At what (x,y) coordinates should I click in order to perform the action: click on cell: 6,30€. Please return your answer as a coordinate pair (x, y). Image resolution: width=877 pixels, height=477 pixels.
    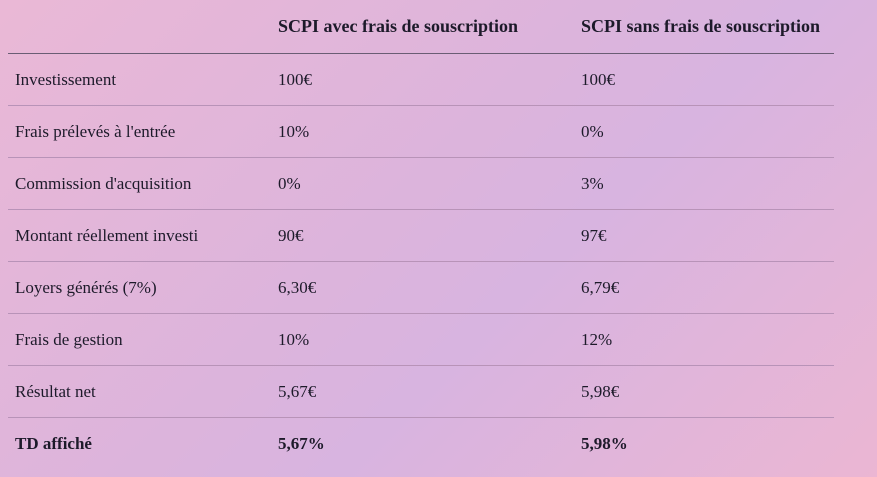
    Looking at the image, I should click on (422, 287).